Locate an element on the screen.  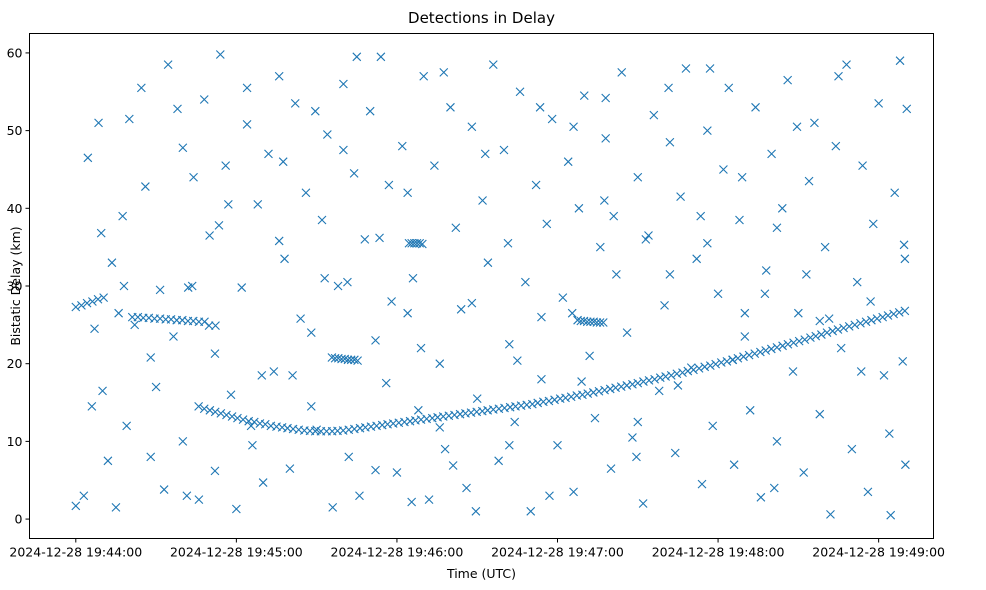
y-tick-label: 30 is located at coordinates (15, 286).